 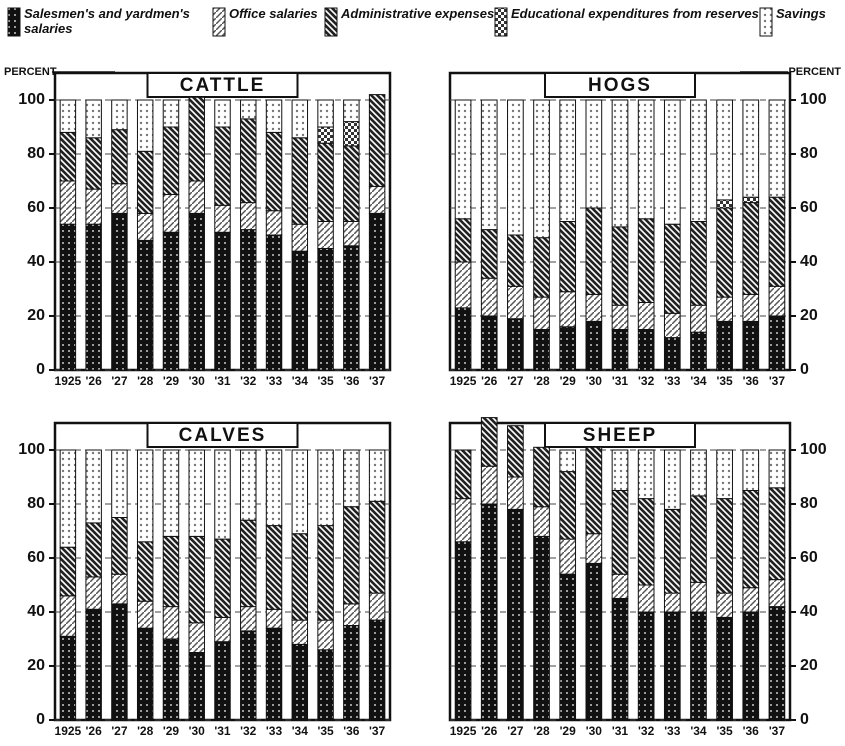 What do you see at coordinates (489, 731) in the screenshot?
I see `x-tick-label: '26` at bounding box center [489, 731].